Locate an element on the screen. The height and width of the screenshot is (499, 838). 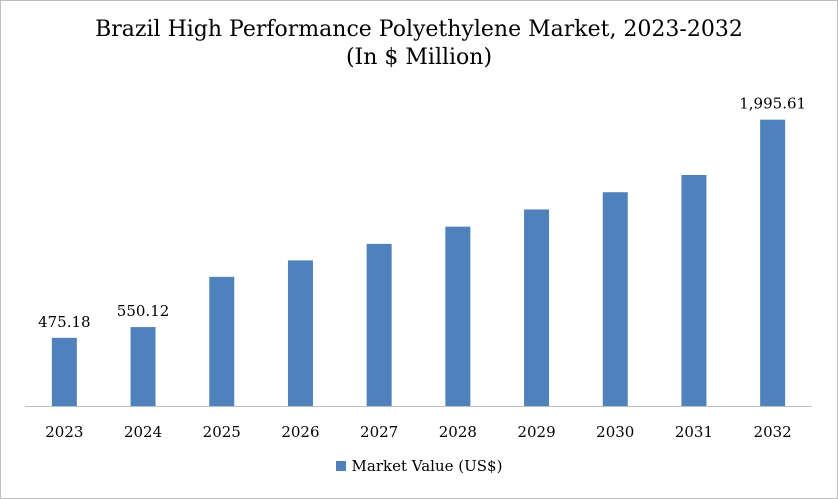
legend: Market Value (US$) is located at coordinates (419, 466).